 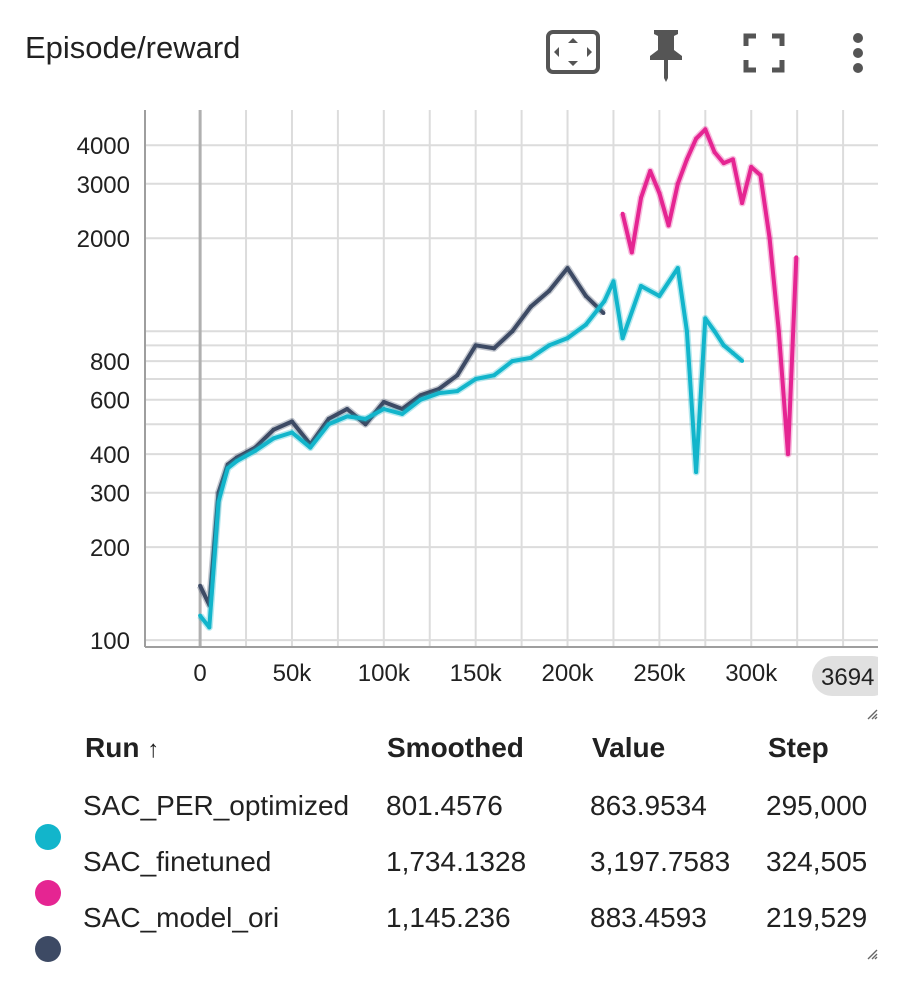 I want to click on smoothed-value: 1,734.1328, so click(x=456, y=861).